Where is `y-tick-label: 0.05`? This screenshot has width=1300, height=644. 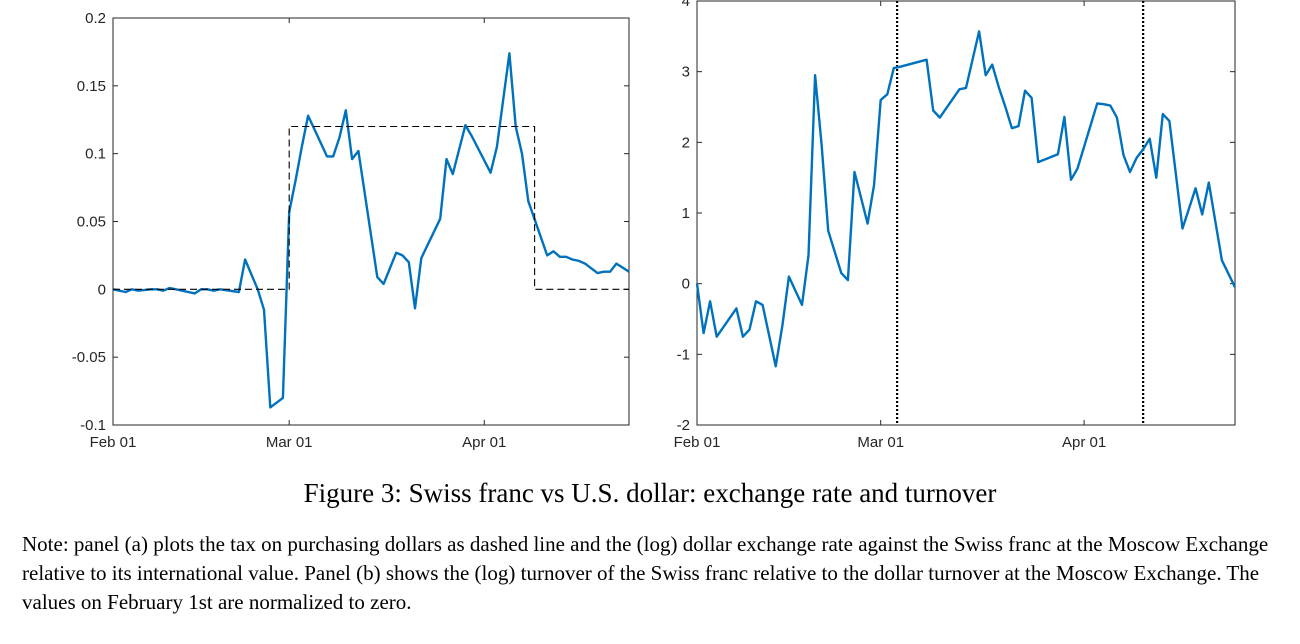 y-tick-label: 0.05 is located at coordinates (91, 222).